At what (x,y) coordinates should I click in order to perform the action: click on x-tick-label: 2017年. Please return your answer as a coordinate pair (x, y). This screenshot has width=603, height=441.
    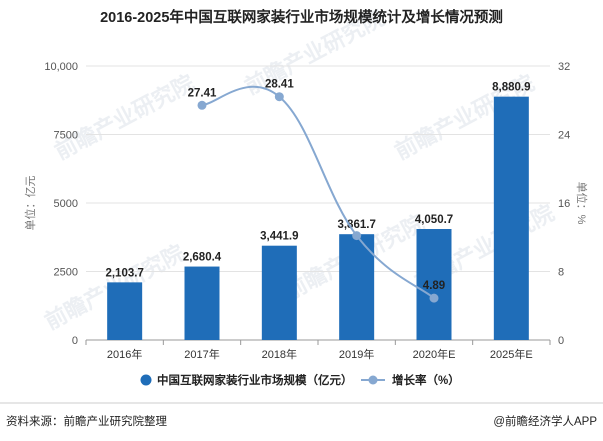
    Looking at the image, I should click on (201, 354).